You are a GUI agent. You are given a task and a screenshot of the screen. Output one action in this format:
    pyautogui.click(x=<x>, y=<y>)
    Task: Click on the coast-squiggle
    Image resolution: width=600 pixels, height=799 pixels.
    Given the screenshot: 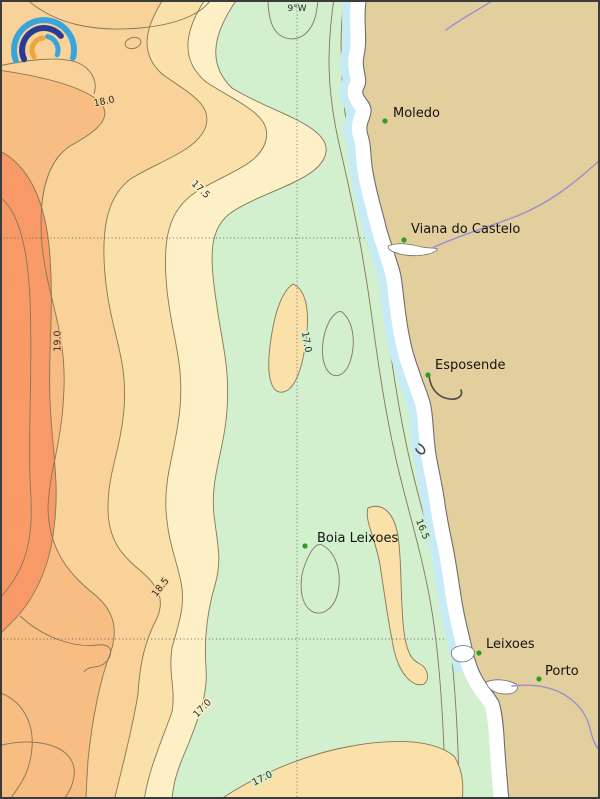 What is the action you would take?
    pyautogui.click(x=420, y=449)
    